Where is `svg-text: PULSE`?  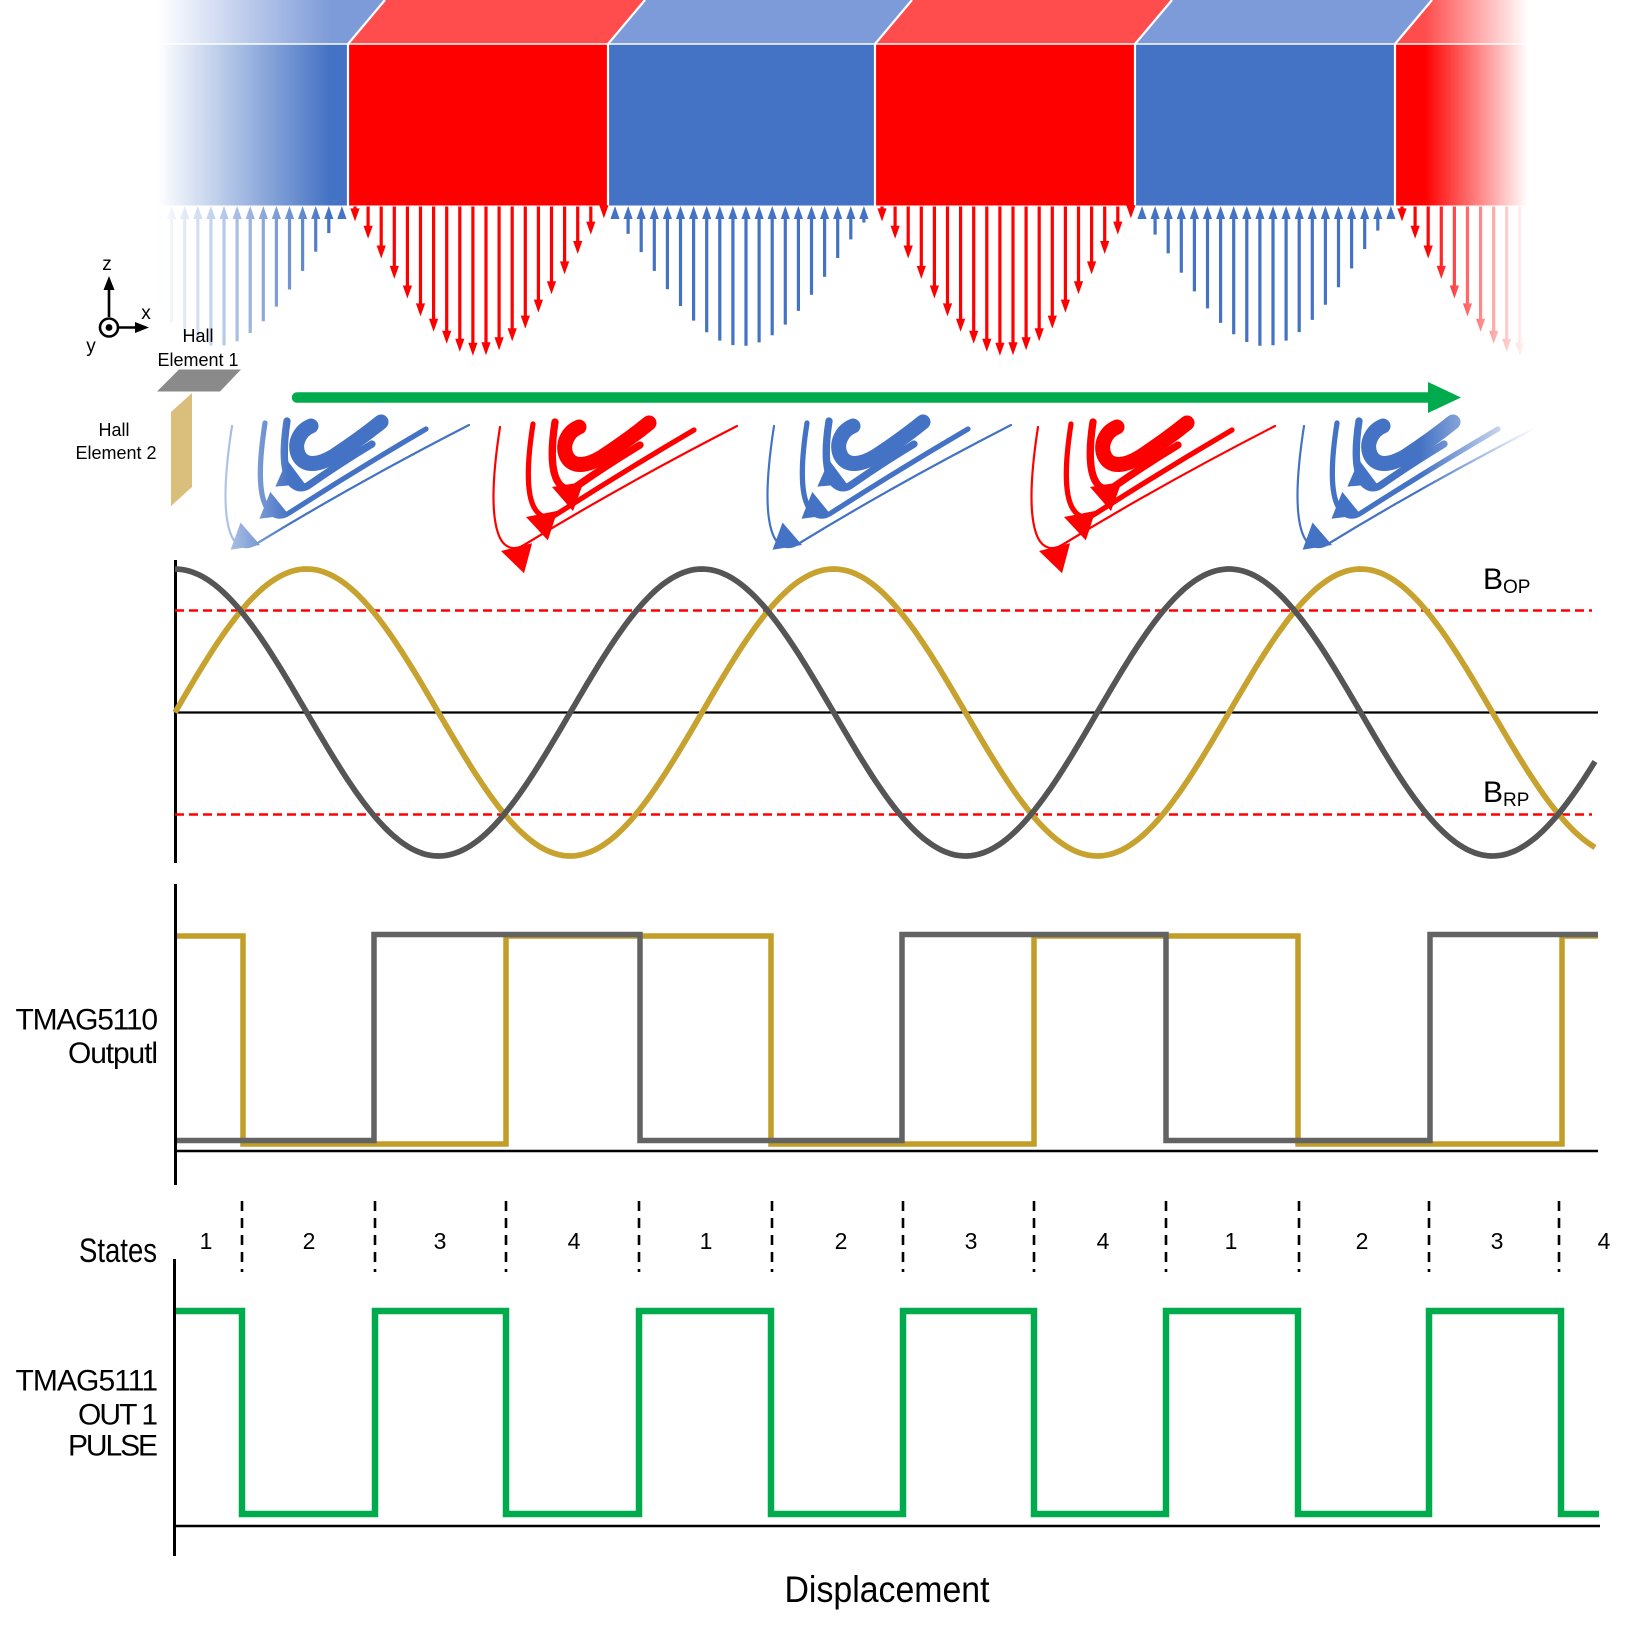
svg-text: PULSE is located at coordinates (113, 1446).